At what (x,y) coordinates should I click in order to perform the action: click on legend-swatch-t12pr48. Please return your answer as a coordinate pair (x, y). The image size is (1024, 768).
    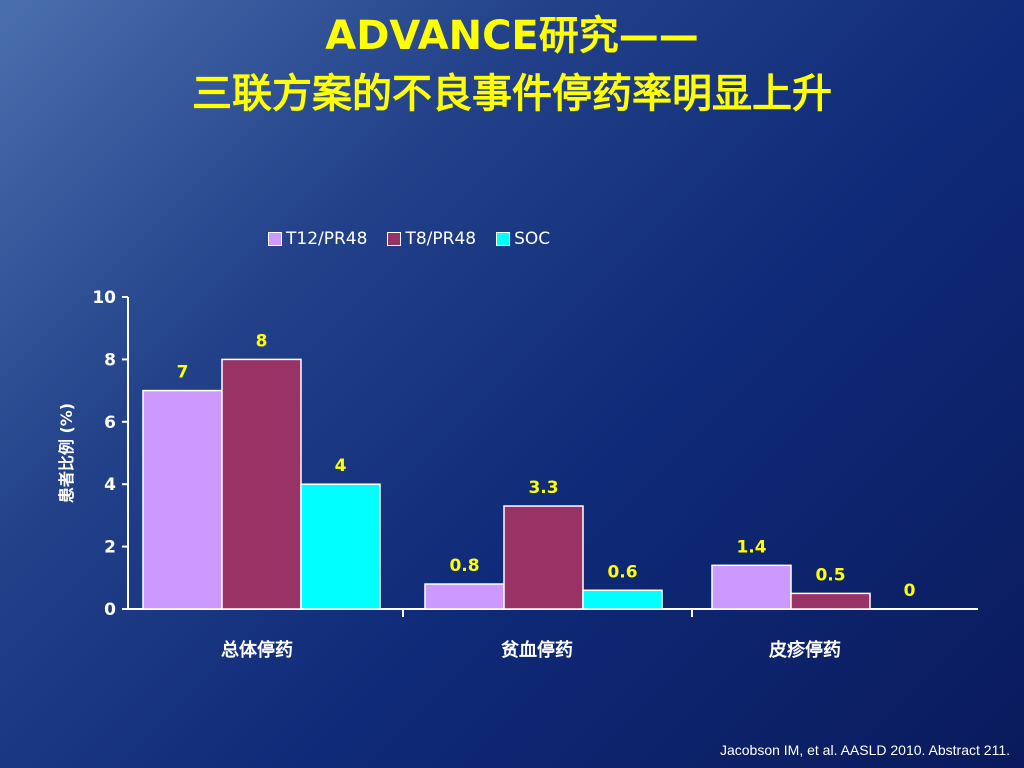
    Looking at the image, I should click on (275, 239).